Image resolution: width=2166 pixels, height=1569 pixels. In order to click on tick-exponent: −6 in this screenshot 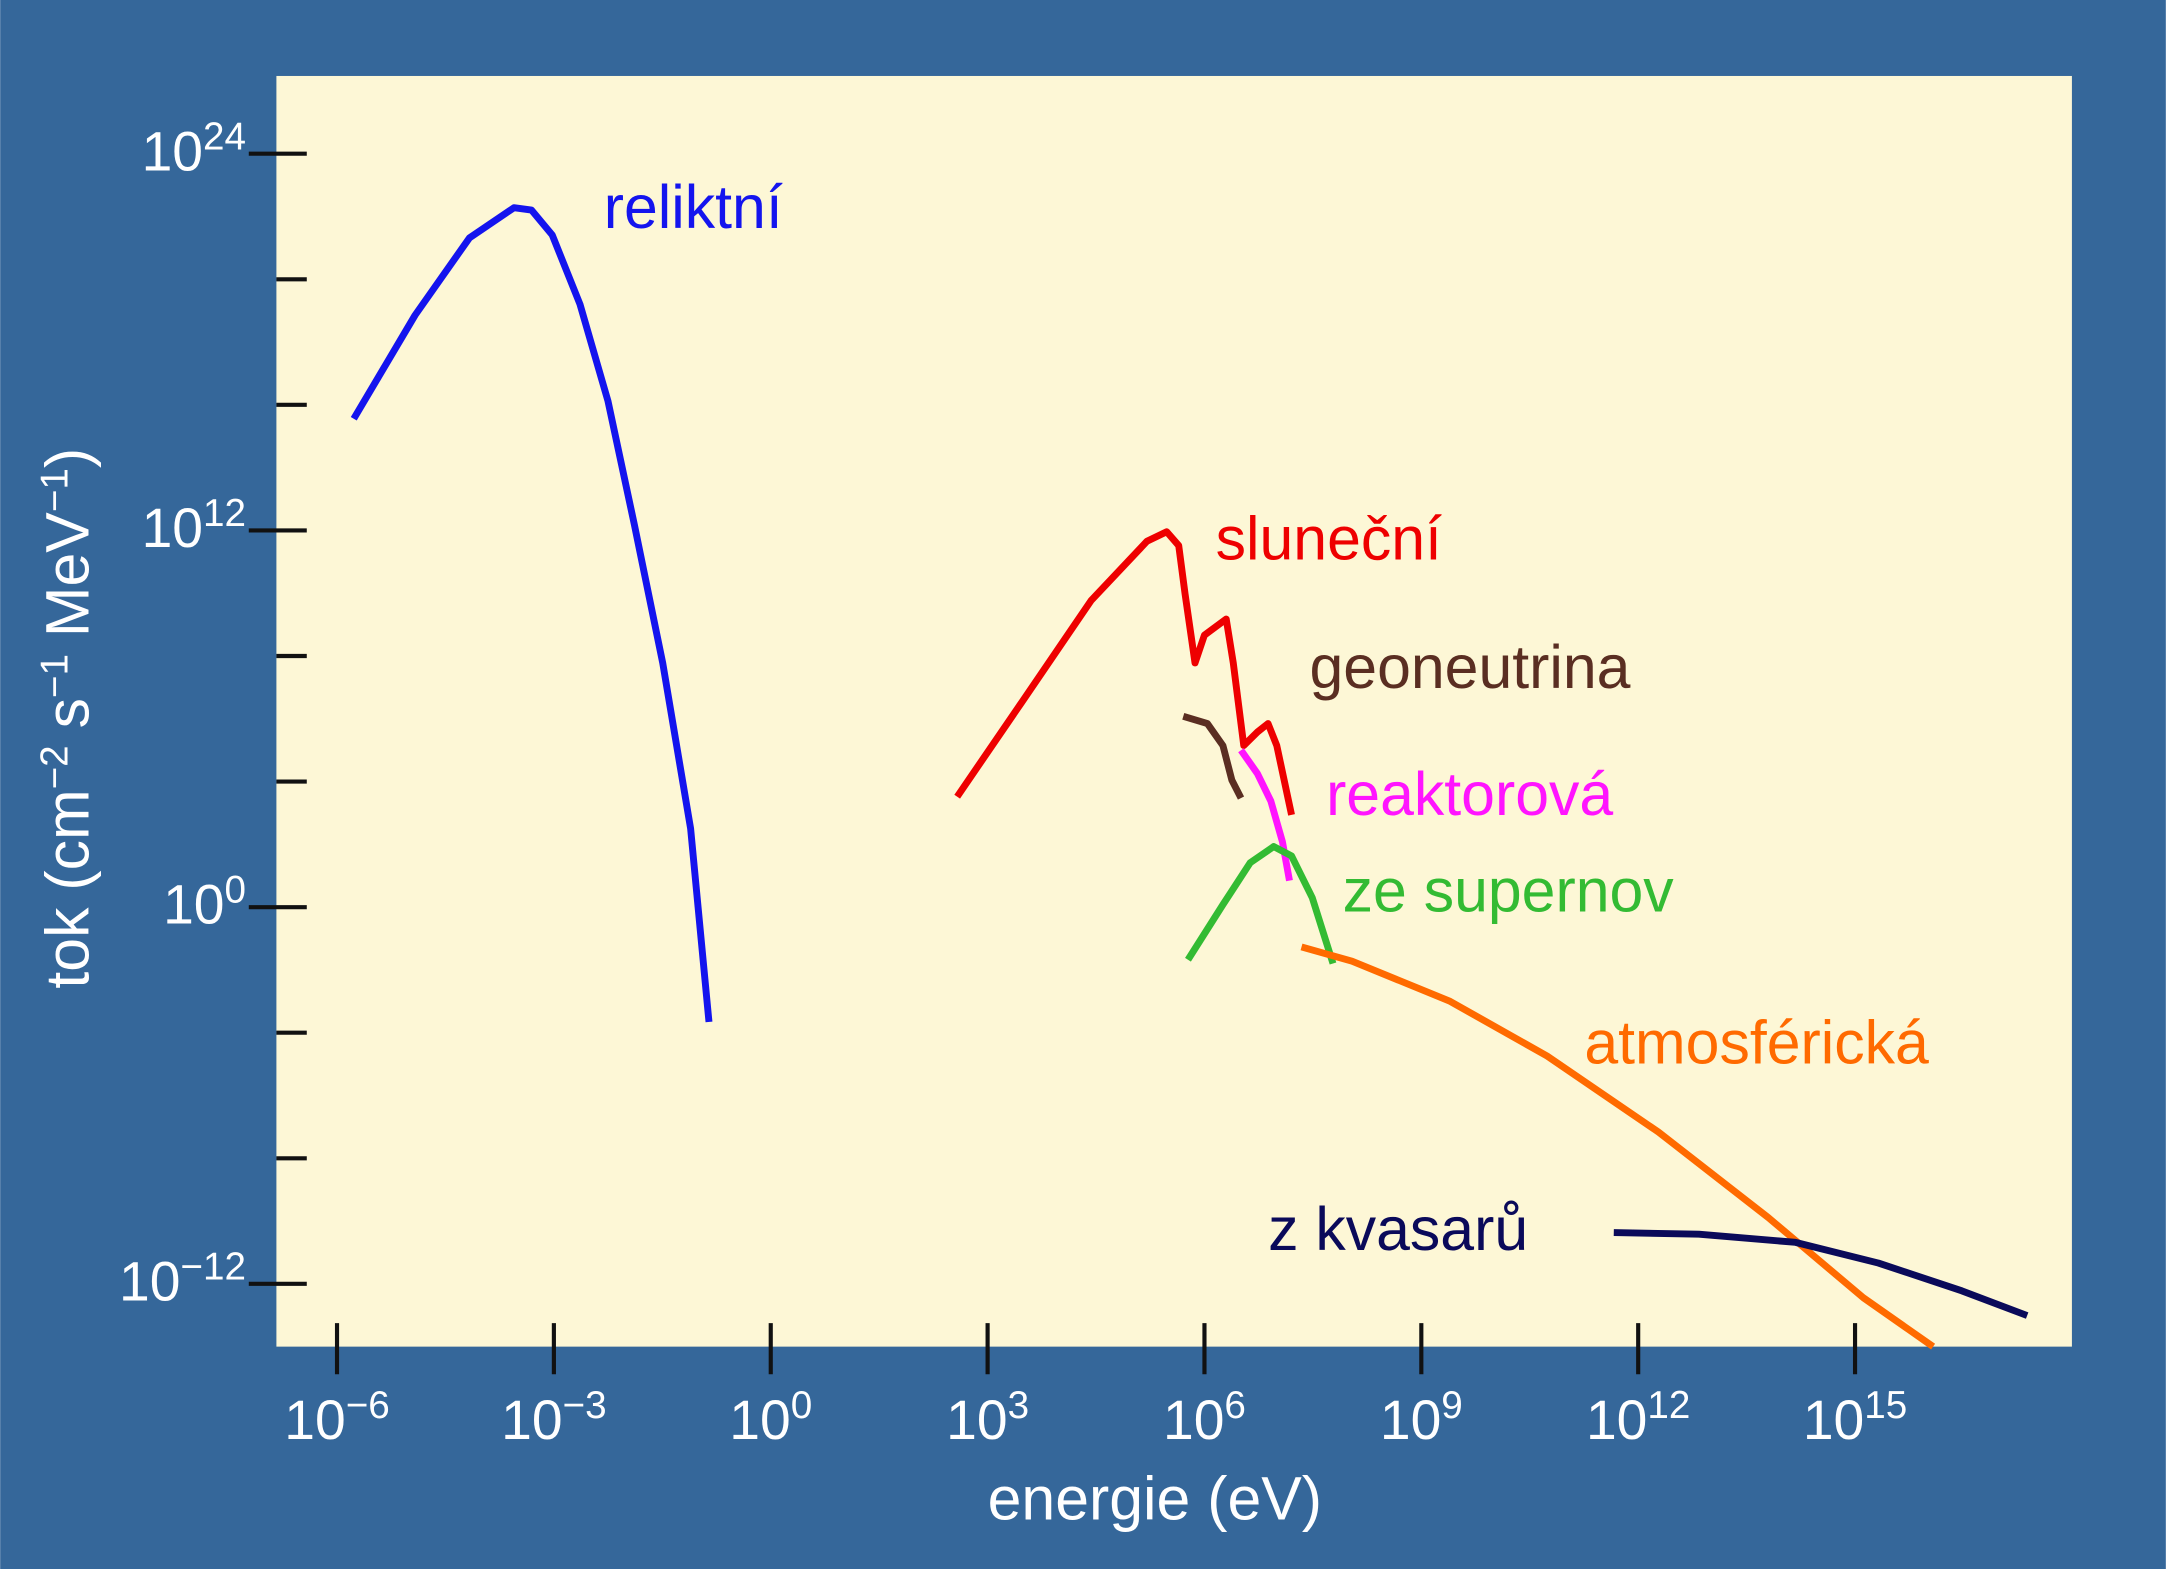, I will do `click(368, 1405)`.